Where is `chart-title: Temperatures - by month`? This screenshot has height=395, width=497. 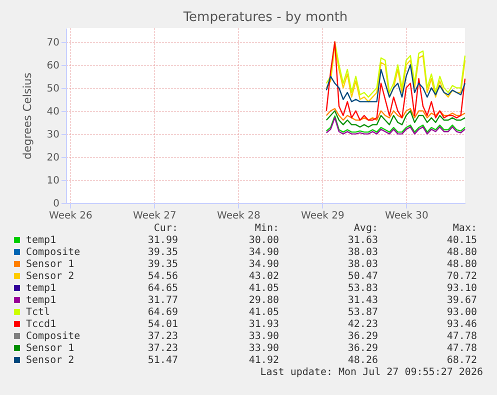 chart-title: Temperatures - by month is located at coordinates (265, 17).